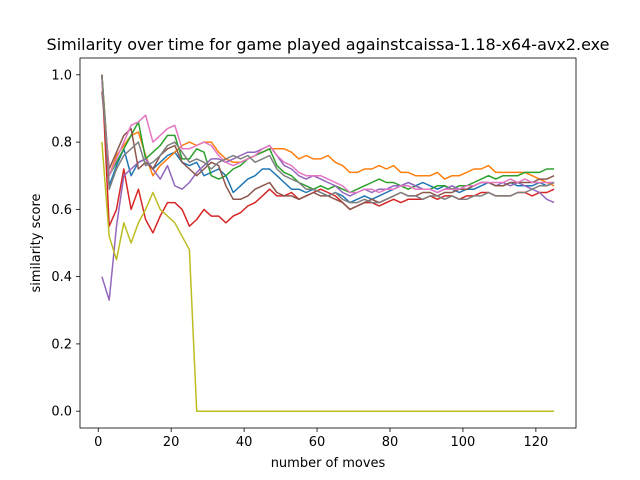 The height and width of the screenshot is (480, 640). Describe the element at coordinates (61, 344) in the screenshot. I see `y-tick-label: 0.2` at that location.